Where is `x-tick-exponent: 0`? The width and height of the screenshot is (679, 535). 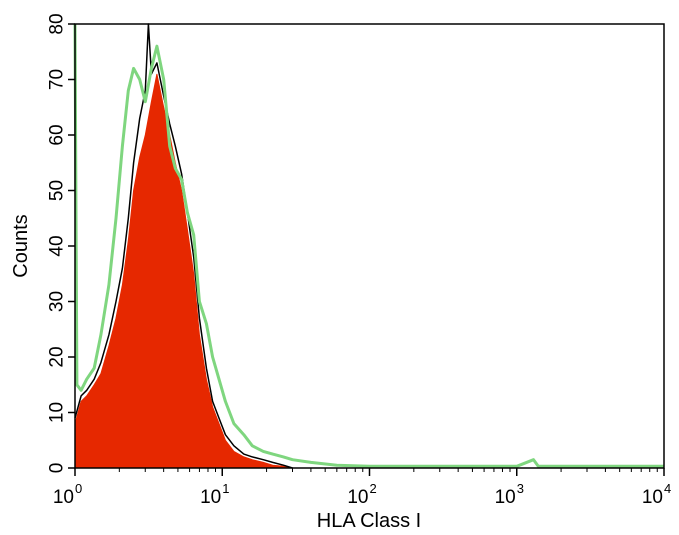
x-tick-exponent: 0 is located at coordinates (78, 488).